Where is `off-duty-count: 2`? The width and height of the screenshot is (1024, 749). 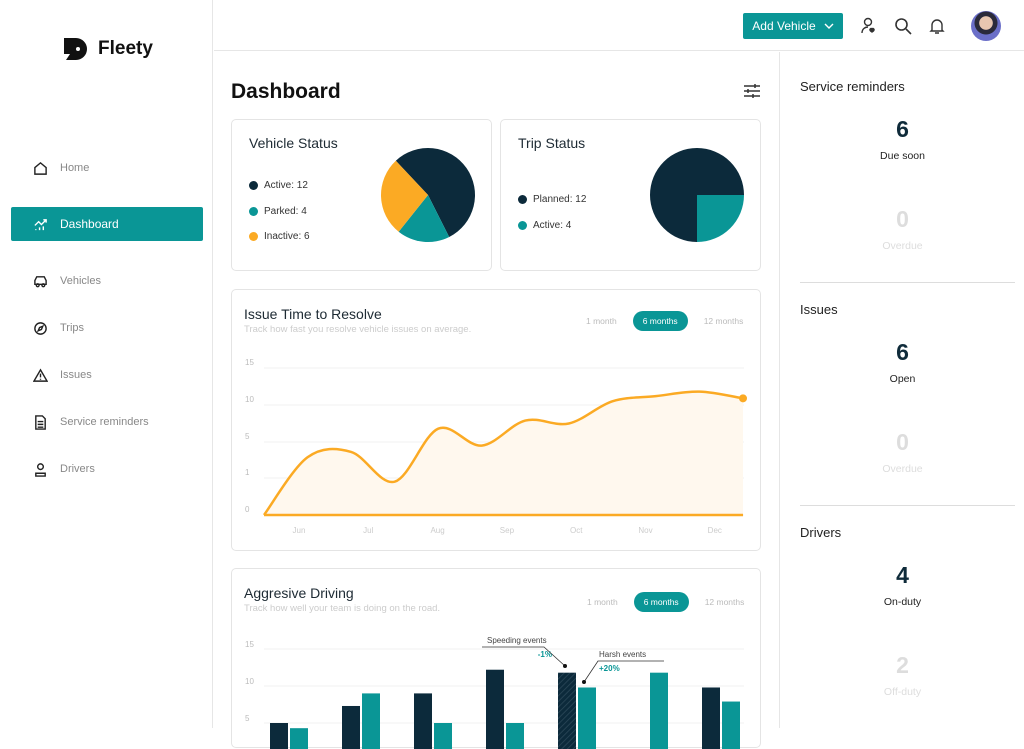 off-duty-count: 2 is located at coordinates (902, 665).